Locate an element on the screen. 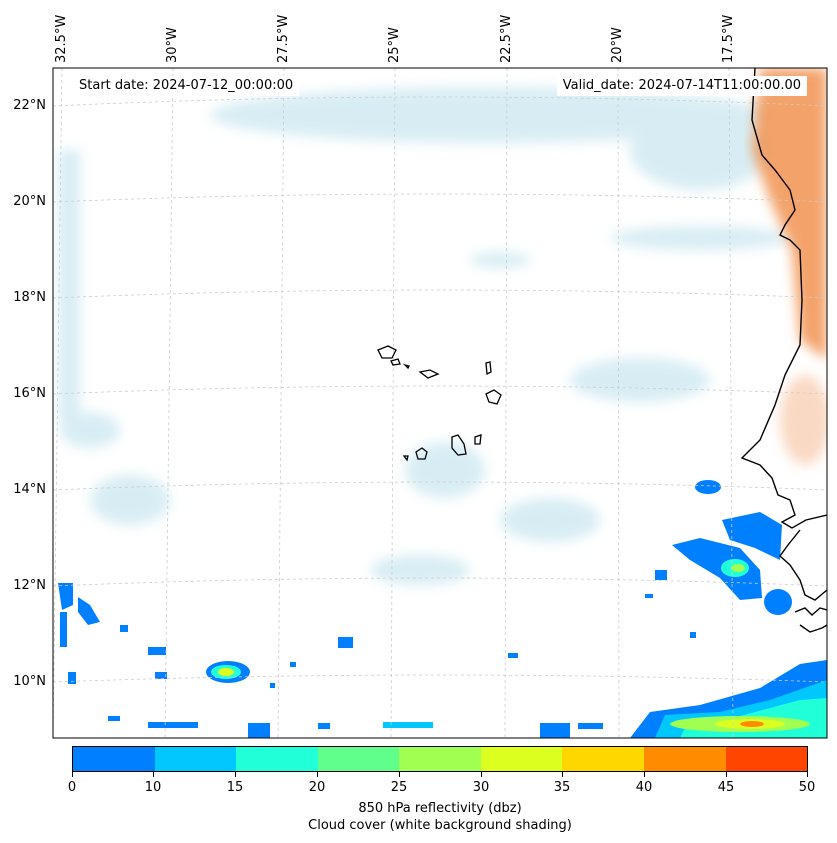 The width and height of the screenshot is (837, 843). colorbar-tick-label: 10 is located at coordinates (153, 787).